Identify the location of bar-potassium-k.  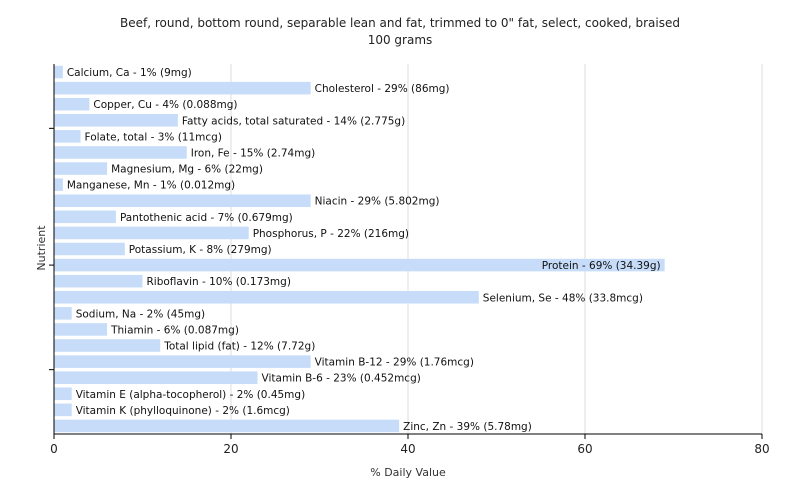
(89, 249).